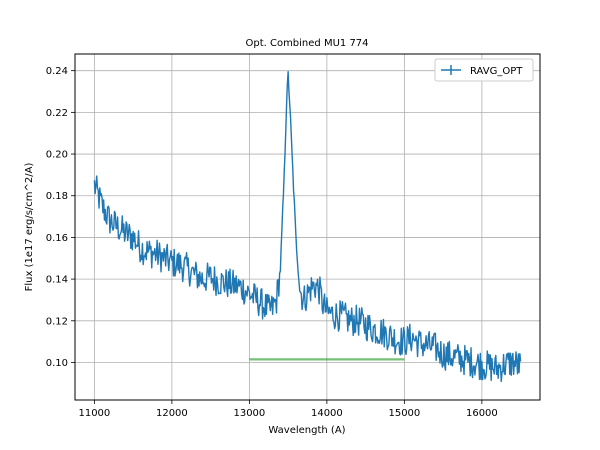 Image resolution: width=600 pixels, height=450 pixels. I want to click on y-tick-label: 0.12, so click(57, 321).